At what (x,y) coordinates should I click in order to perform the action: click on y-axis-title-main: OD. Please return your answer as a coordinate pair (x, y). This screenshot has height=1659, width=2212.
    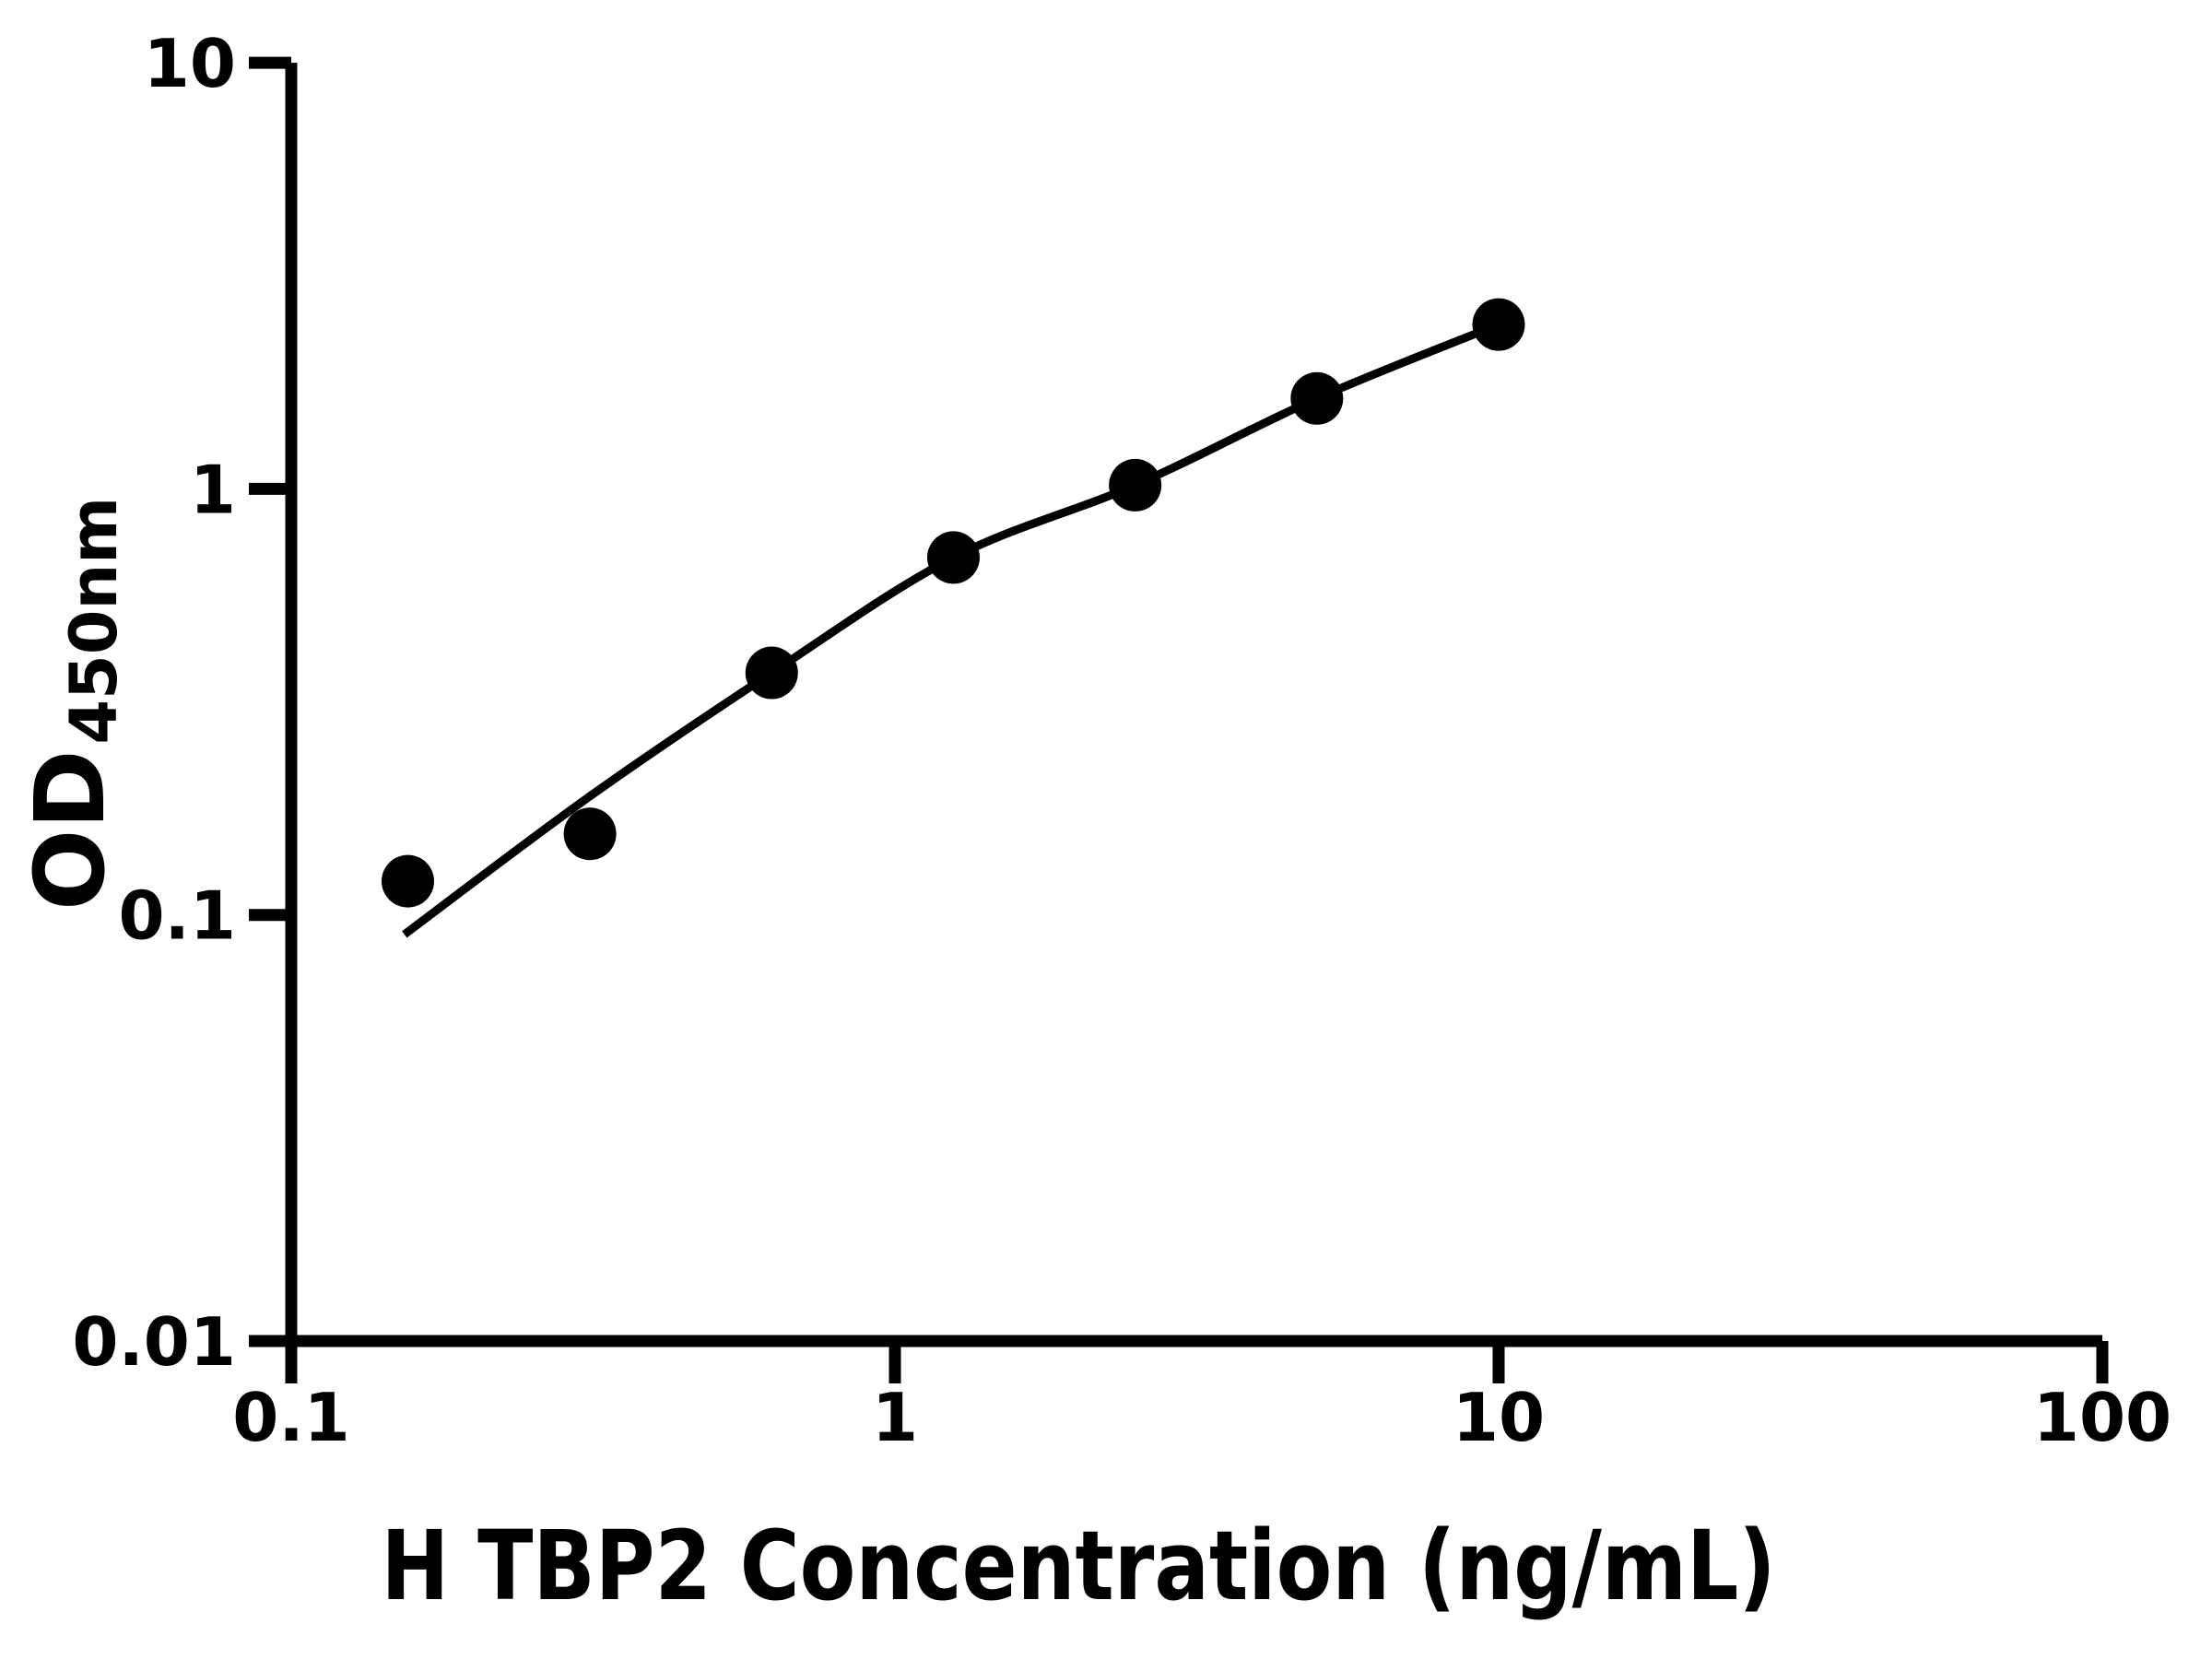
    Looking at the image, I should click on (70, 830).